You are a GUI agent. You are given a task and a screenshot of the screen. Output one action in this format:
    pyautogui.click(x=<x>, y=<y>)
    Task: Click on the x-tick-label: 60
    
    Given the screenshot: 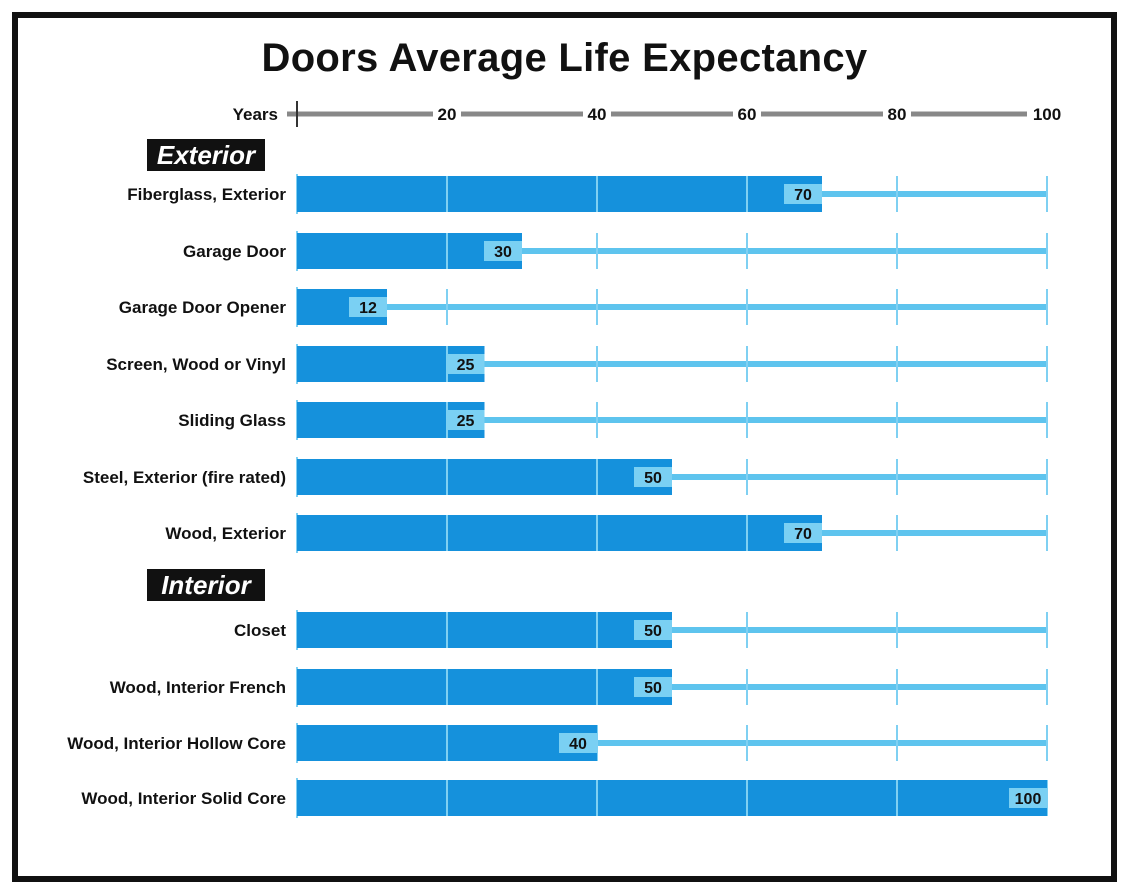 What is the action you would take?
    pyautogui.click(x=747, y=114)
    